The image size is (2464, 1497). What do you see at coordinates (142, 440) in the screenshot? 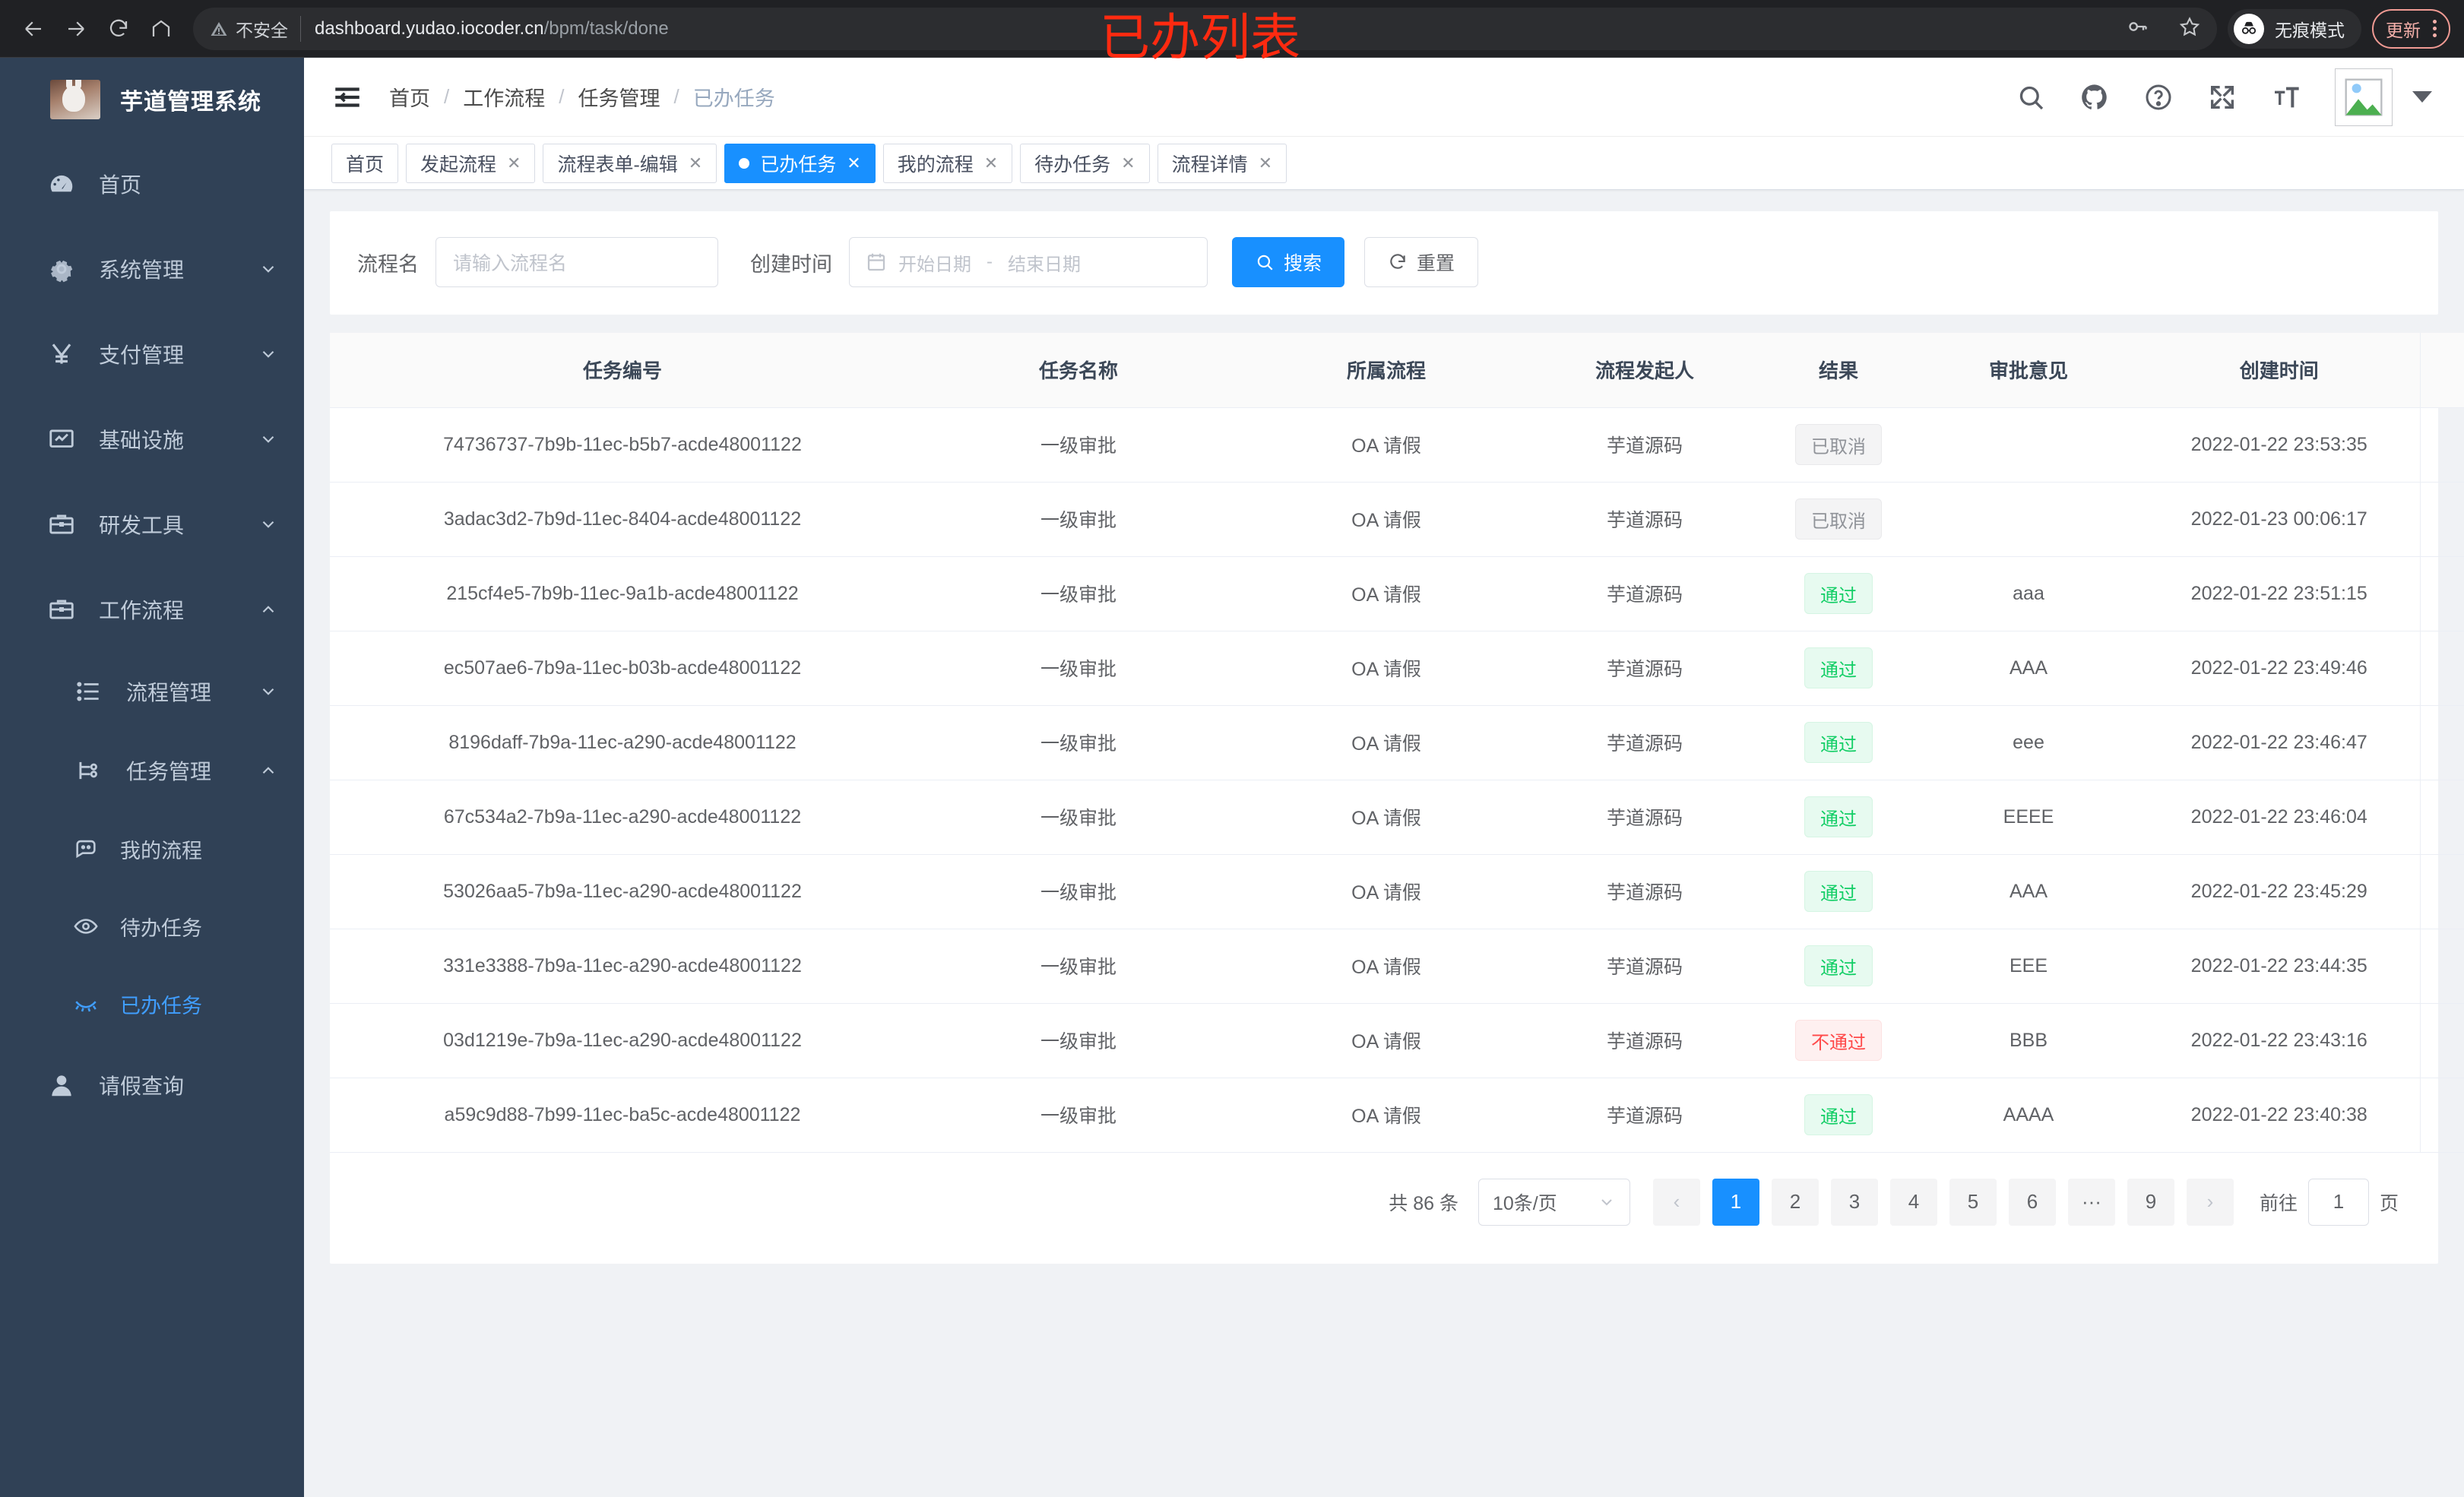
I see `sidebar-item-label: 基础设施` at bounding box center [142, 440].